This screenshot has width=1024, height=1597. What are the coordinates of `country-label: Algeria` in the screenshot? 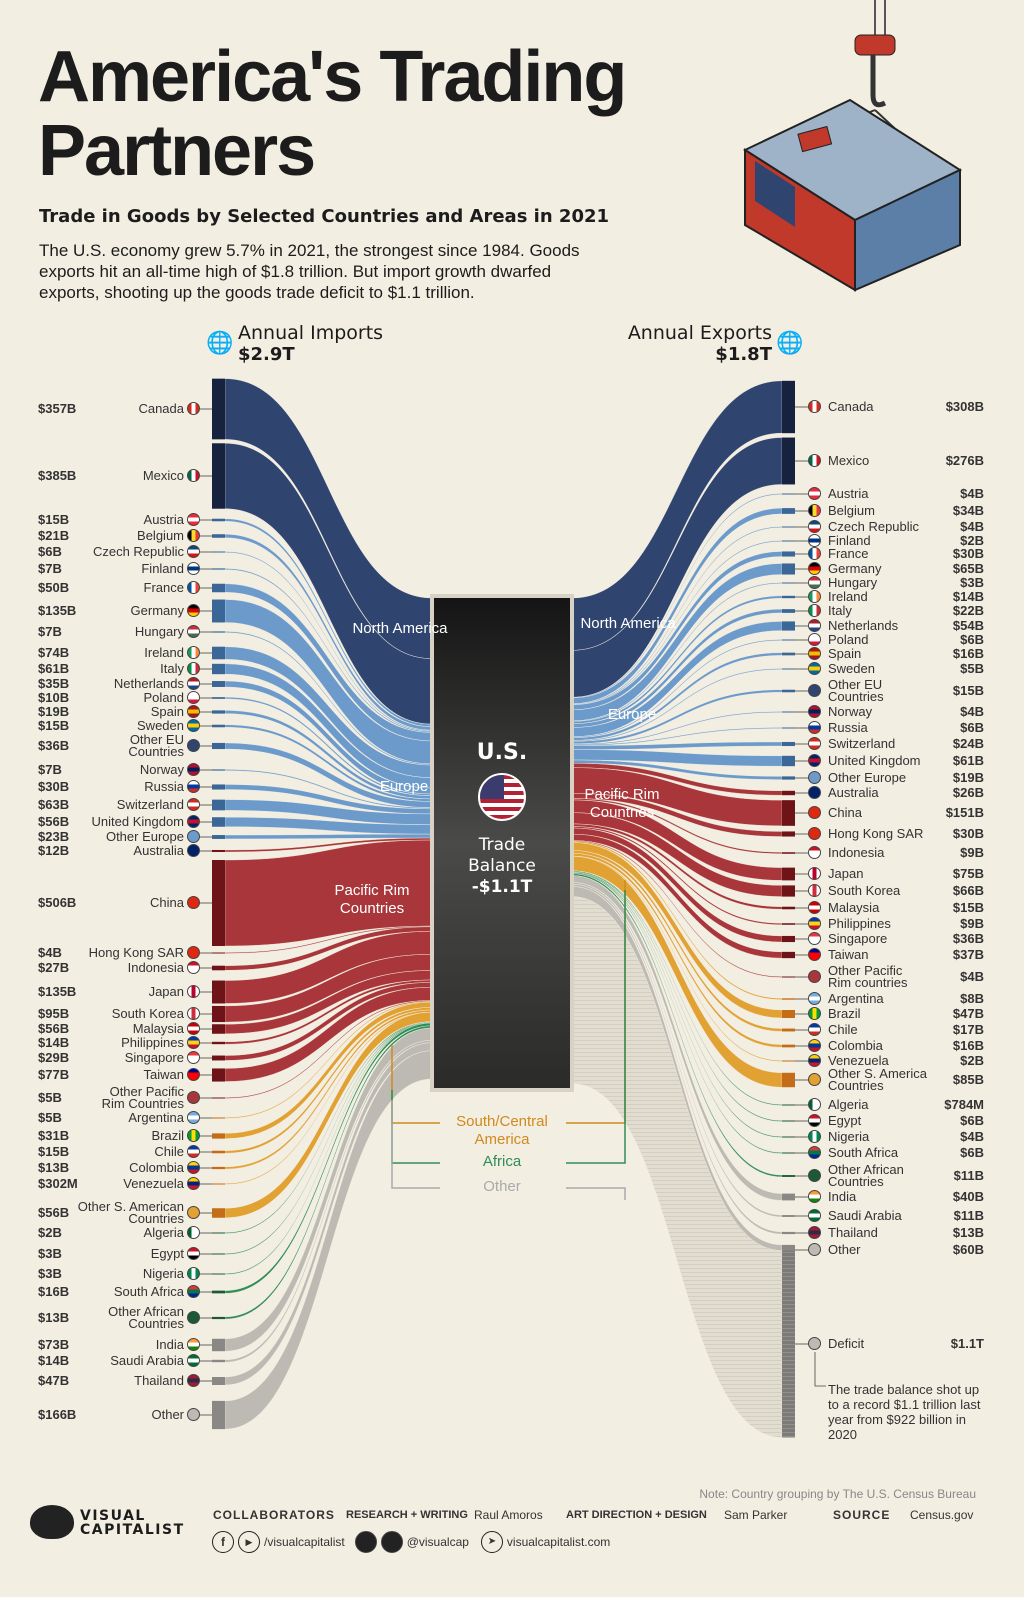 It's located at (848, 1104).